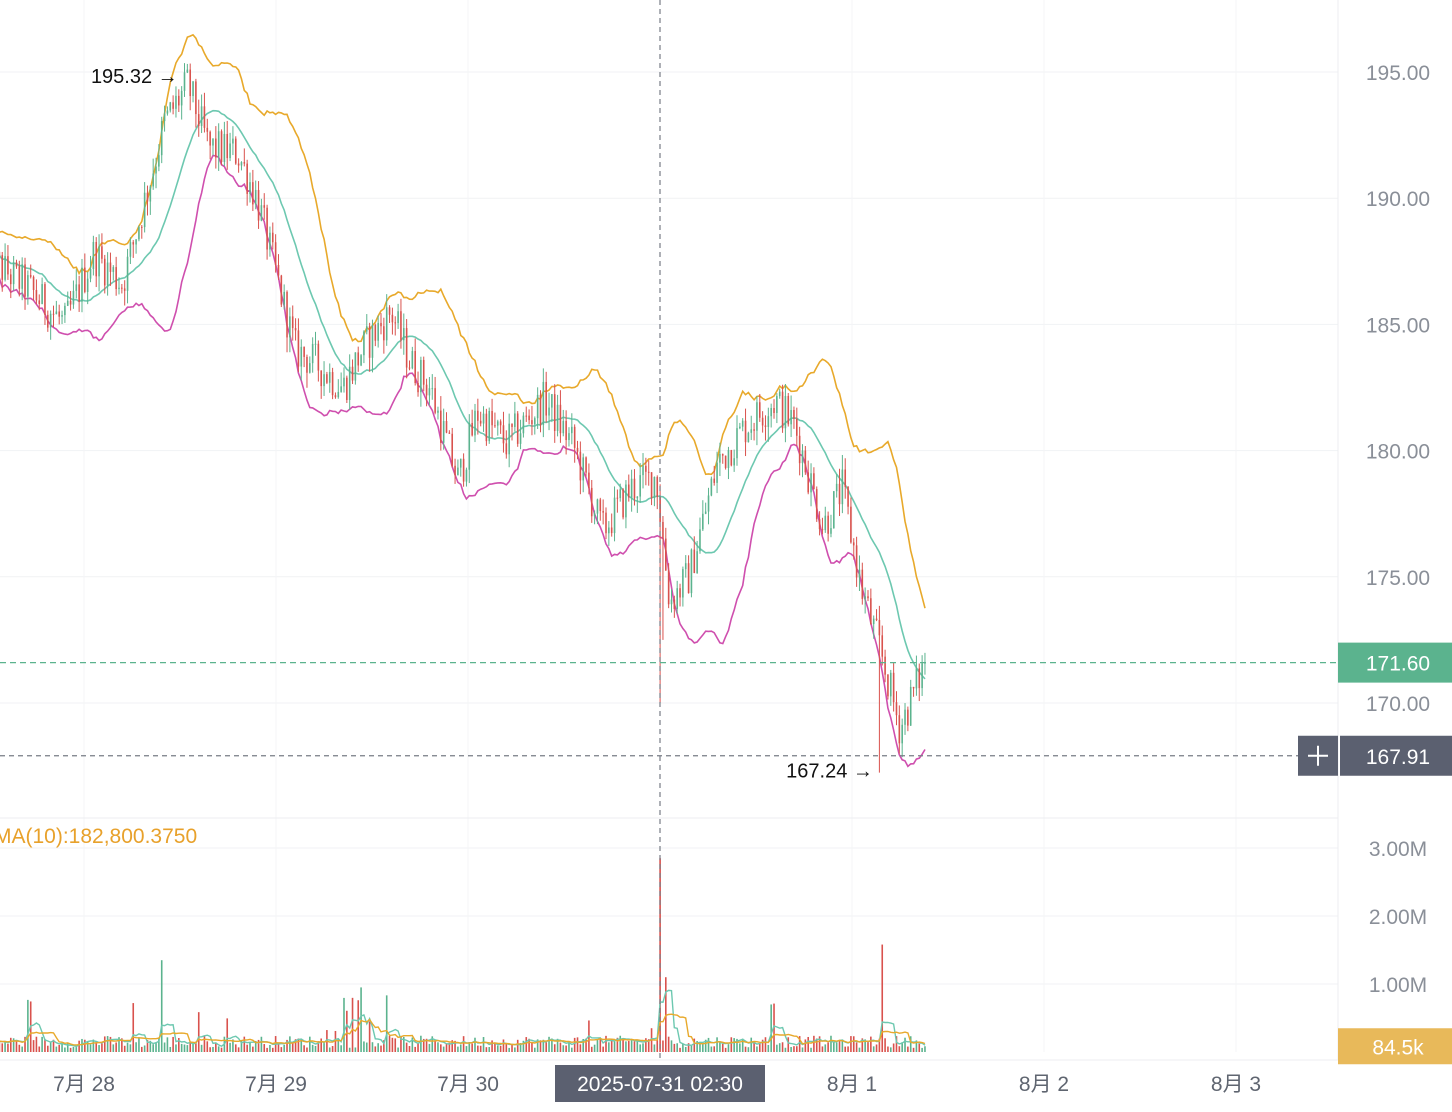 The width and height of the screenshot is (1452, 1112). What do you see at coordinates (1398, 578) in the screenshot?
I see `price-tick-label: 175.00` at bounding box center [1398, 578].